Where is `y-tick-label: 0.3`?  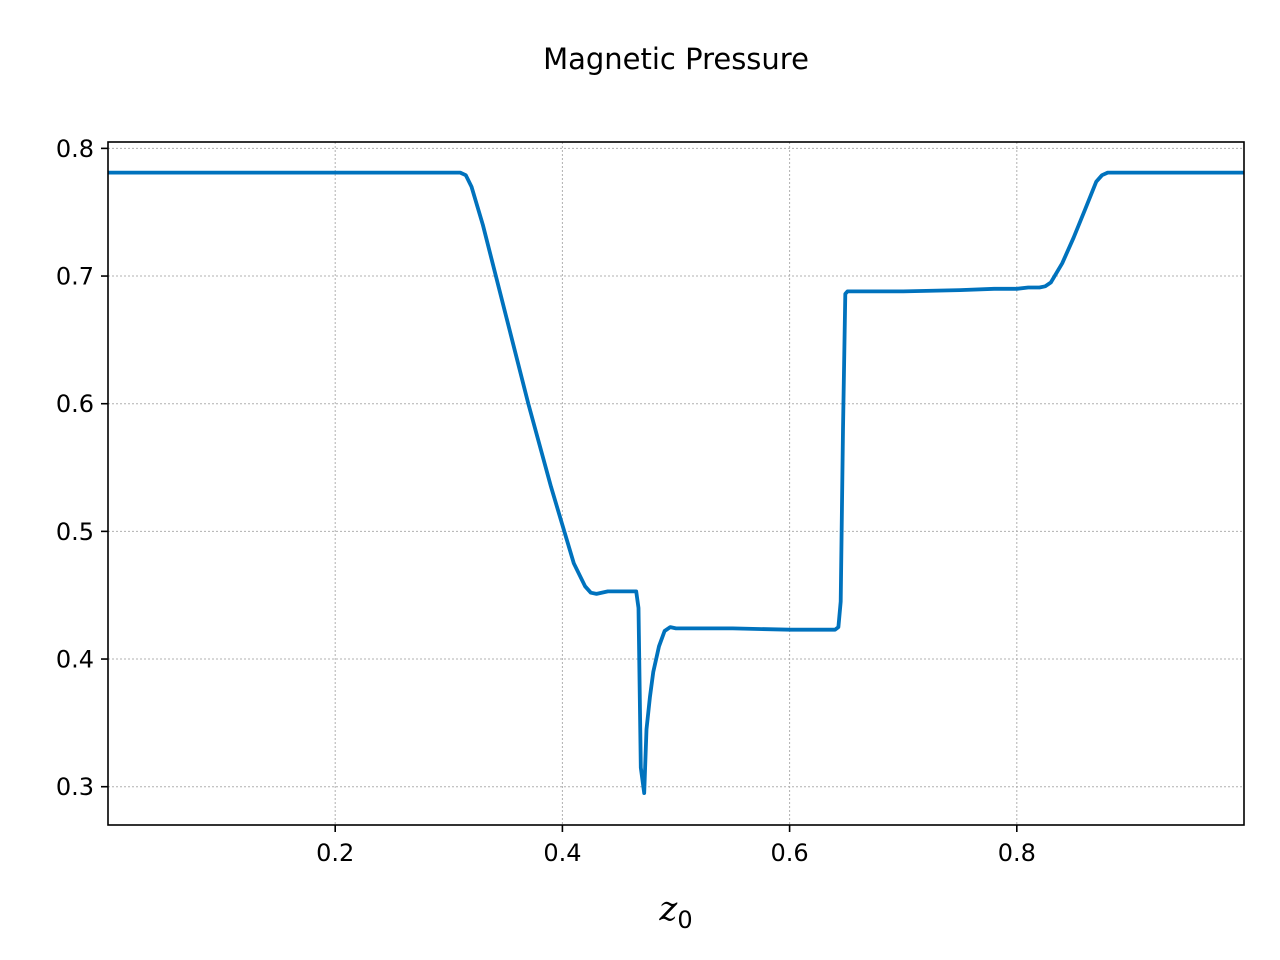
y-tick-label: 0.3 is located at coordinates (75, 787).